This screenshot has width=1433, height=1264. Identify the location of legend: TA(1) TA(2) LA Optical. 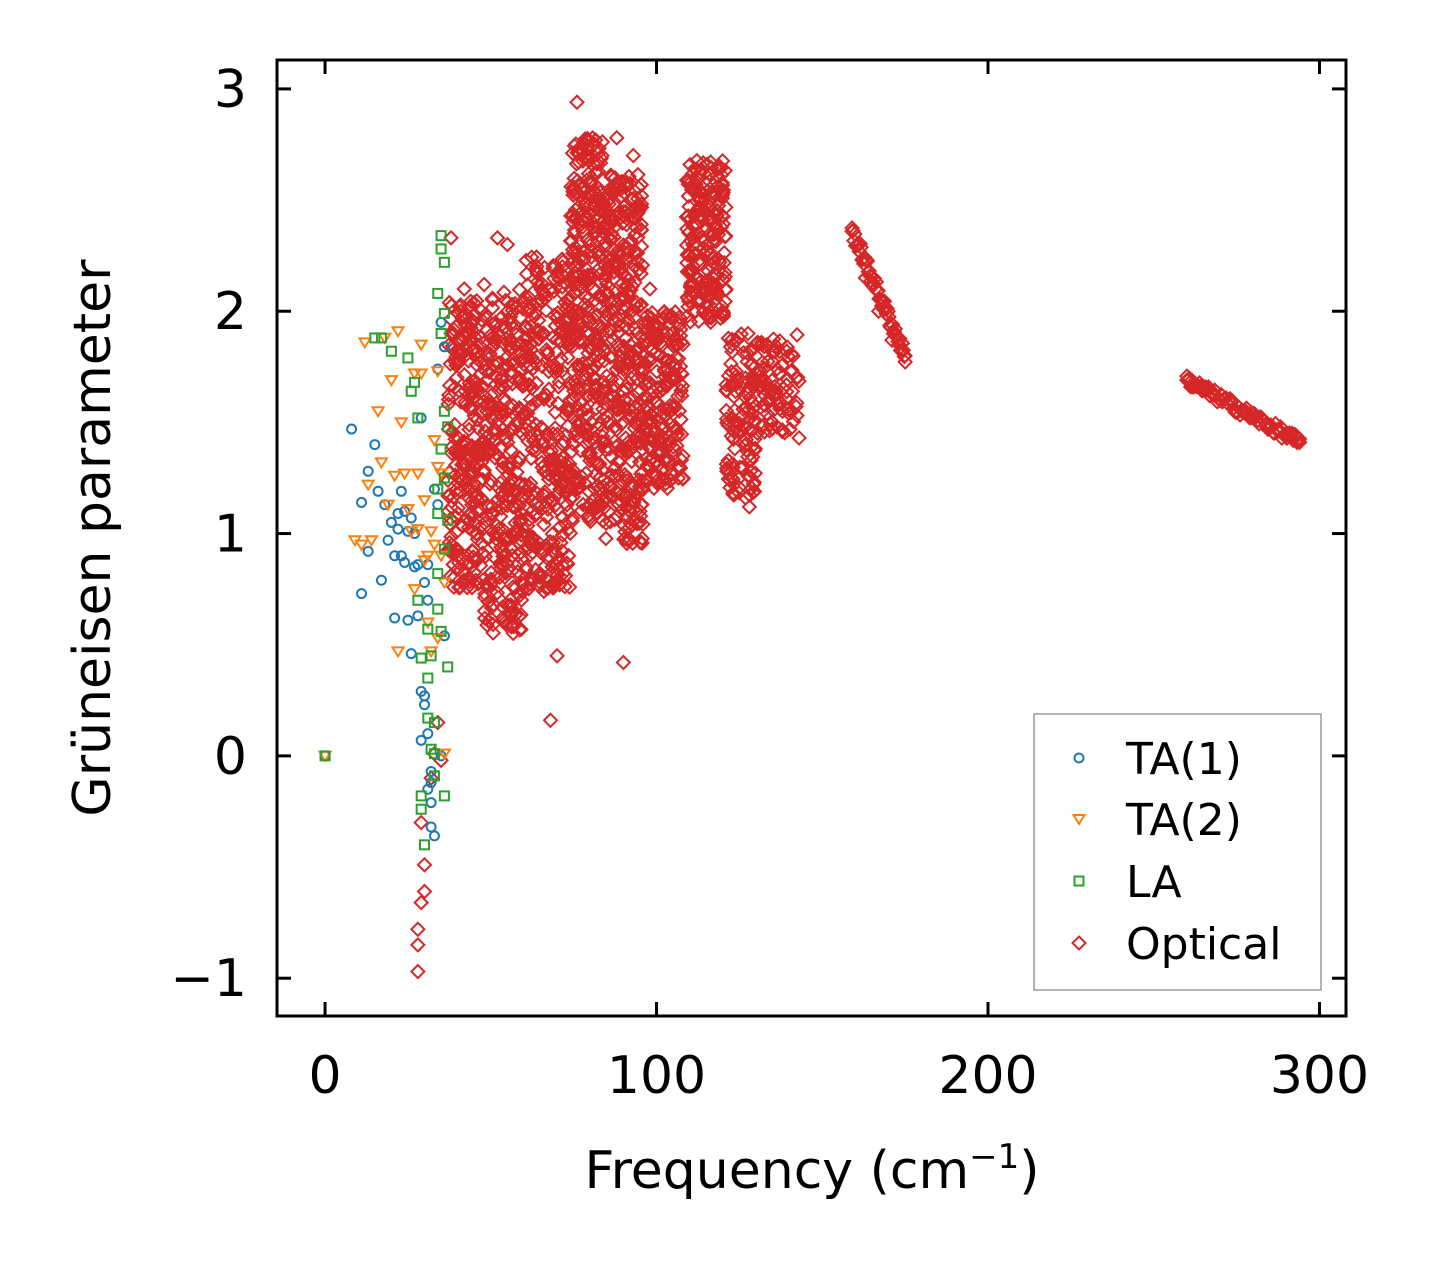
(1177, 852).